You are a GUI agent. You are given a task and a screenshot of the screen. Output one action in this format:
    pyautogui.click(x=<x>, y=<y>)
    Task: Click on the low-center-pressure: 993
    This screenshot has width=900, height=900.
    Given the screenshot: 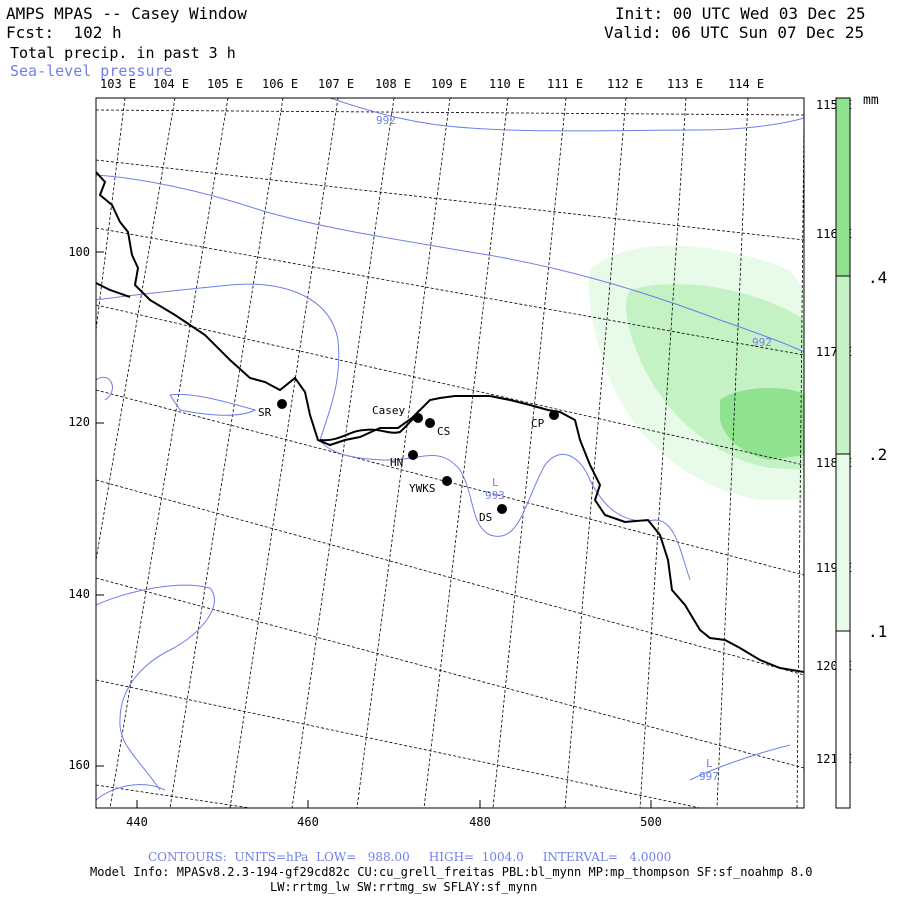 What is the action you would take?
    pyautogui.click(x=495, y=495)
    